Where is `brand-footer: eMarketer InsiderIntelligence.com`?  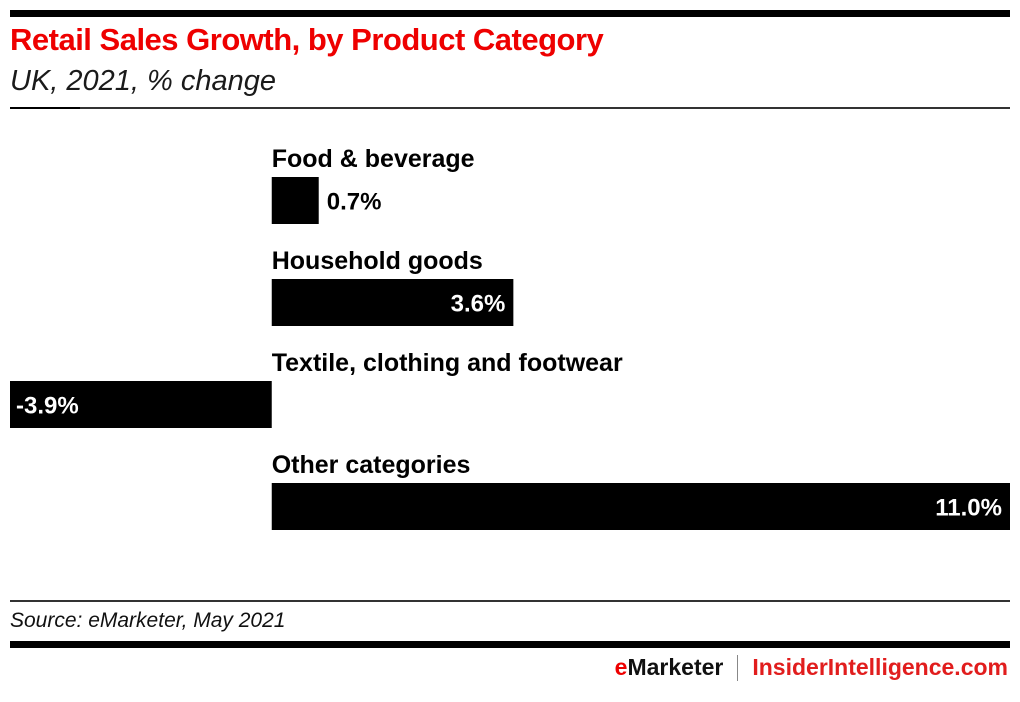 brand-footer: eMarketer InsiderIntelligence.com is located at coordinates (811, 667).